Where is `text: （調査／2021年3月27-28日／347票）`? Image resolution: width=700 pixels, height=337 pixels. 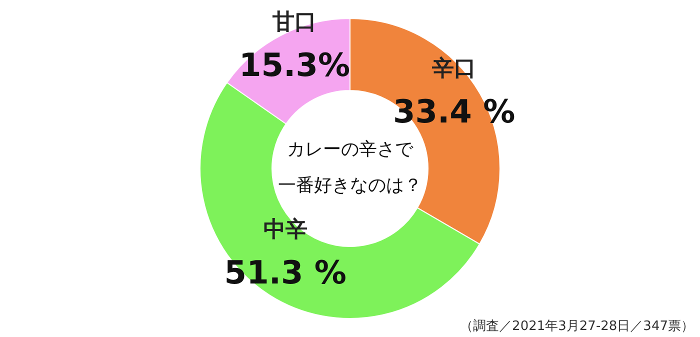
text: （調査／2021年3月27-28日／347票） is located at coordinates (577, 326).